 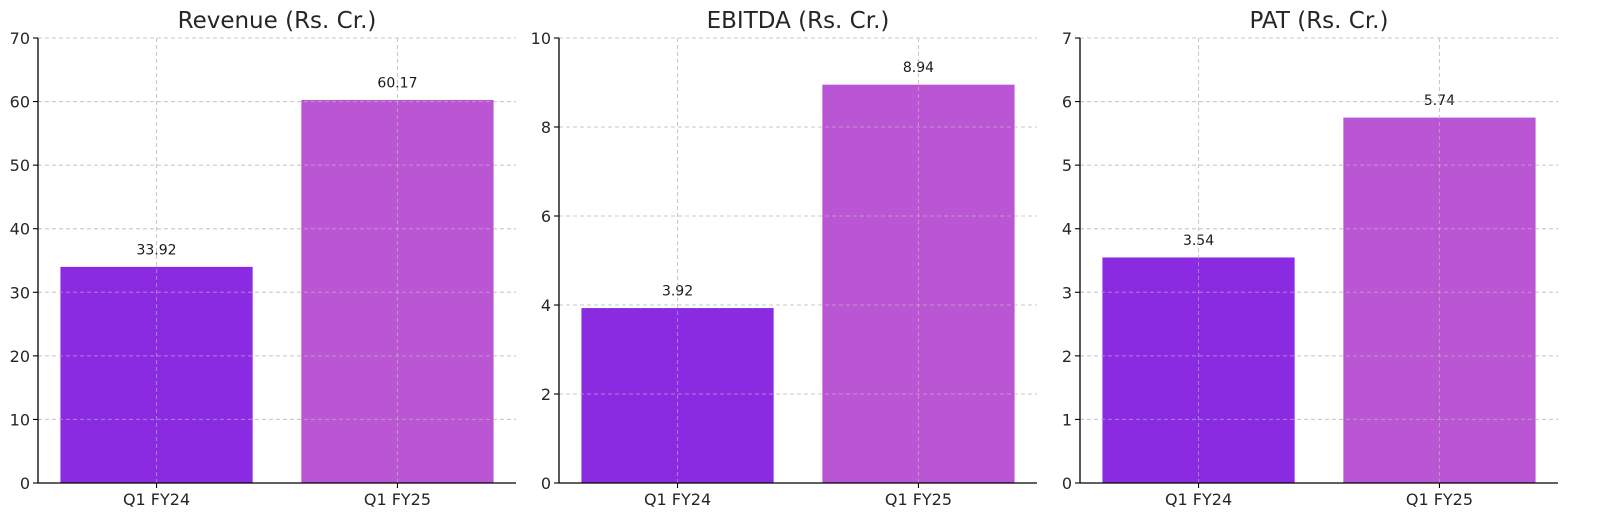 What do you see at coordinates (1067, 292) in the screenshot?
I see `y-tick-label: 3` at bounding box center [1067, 292].